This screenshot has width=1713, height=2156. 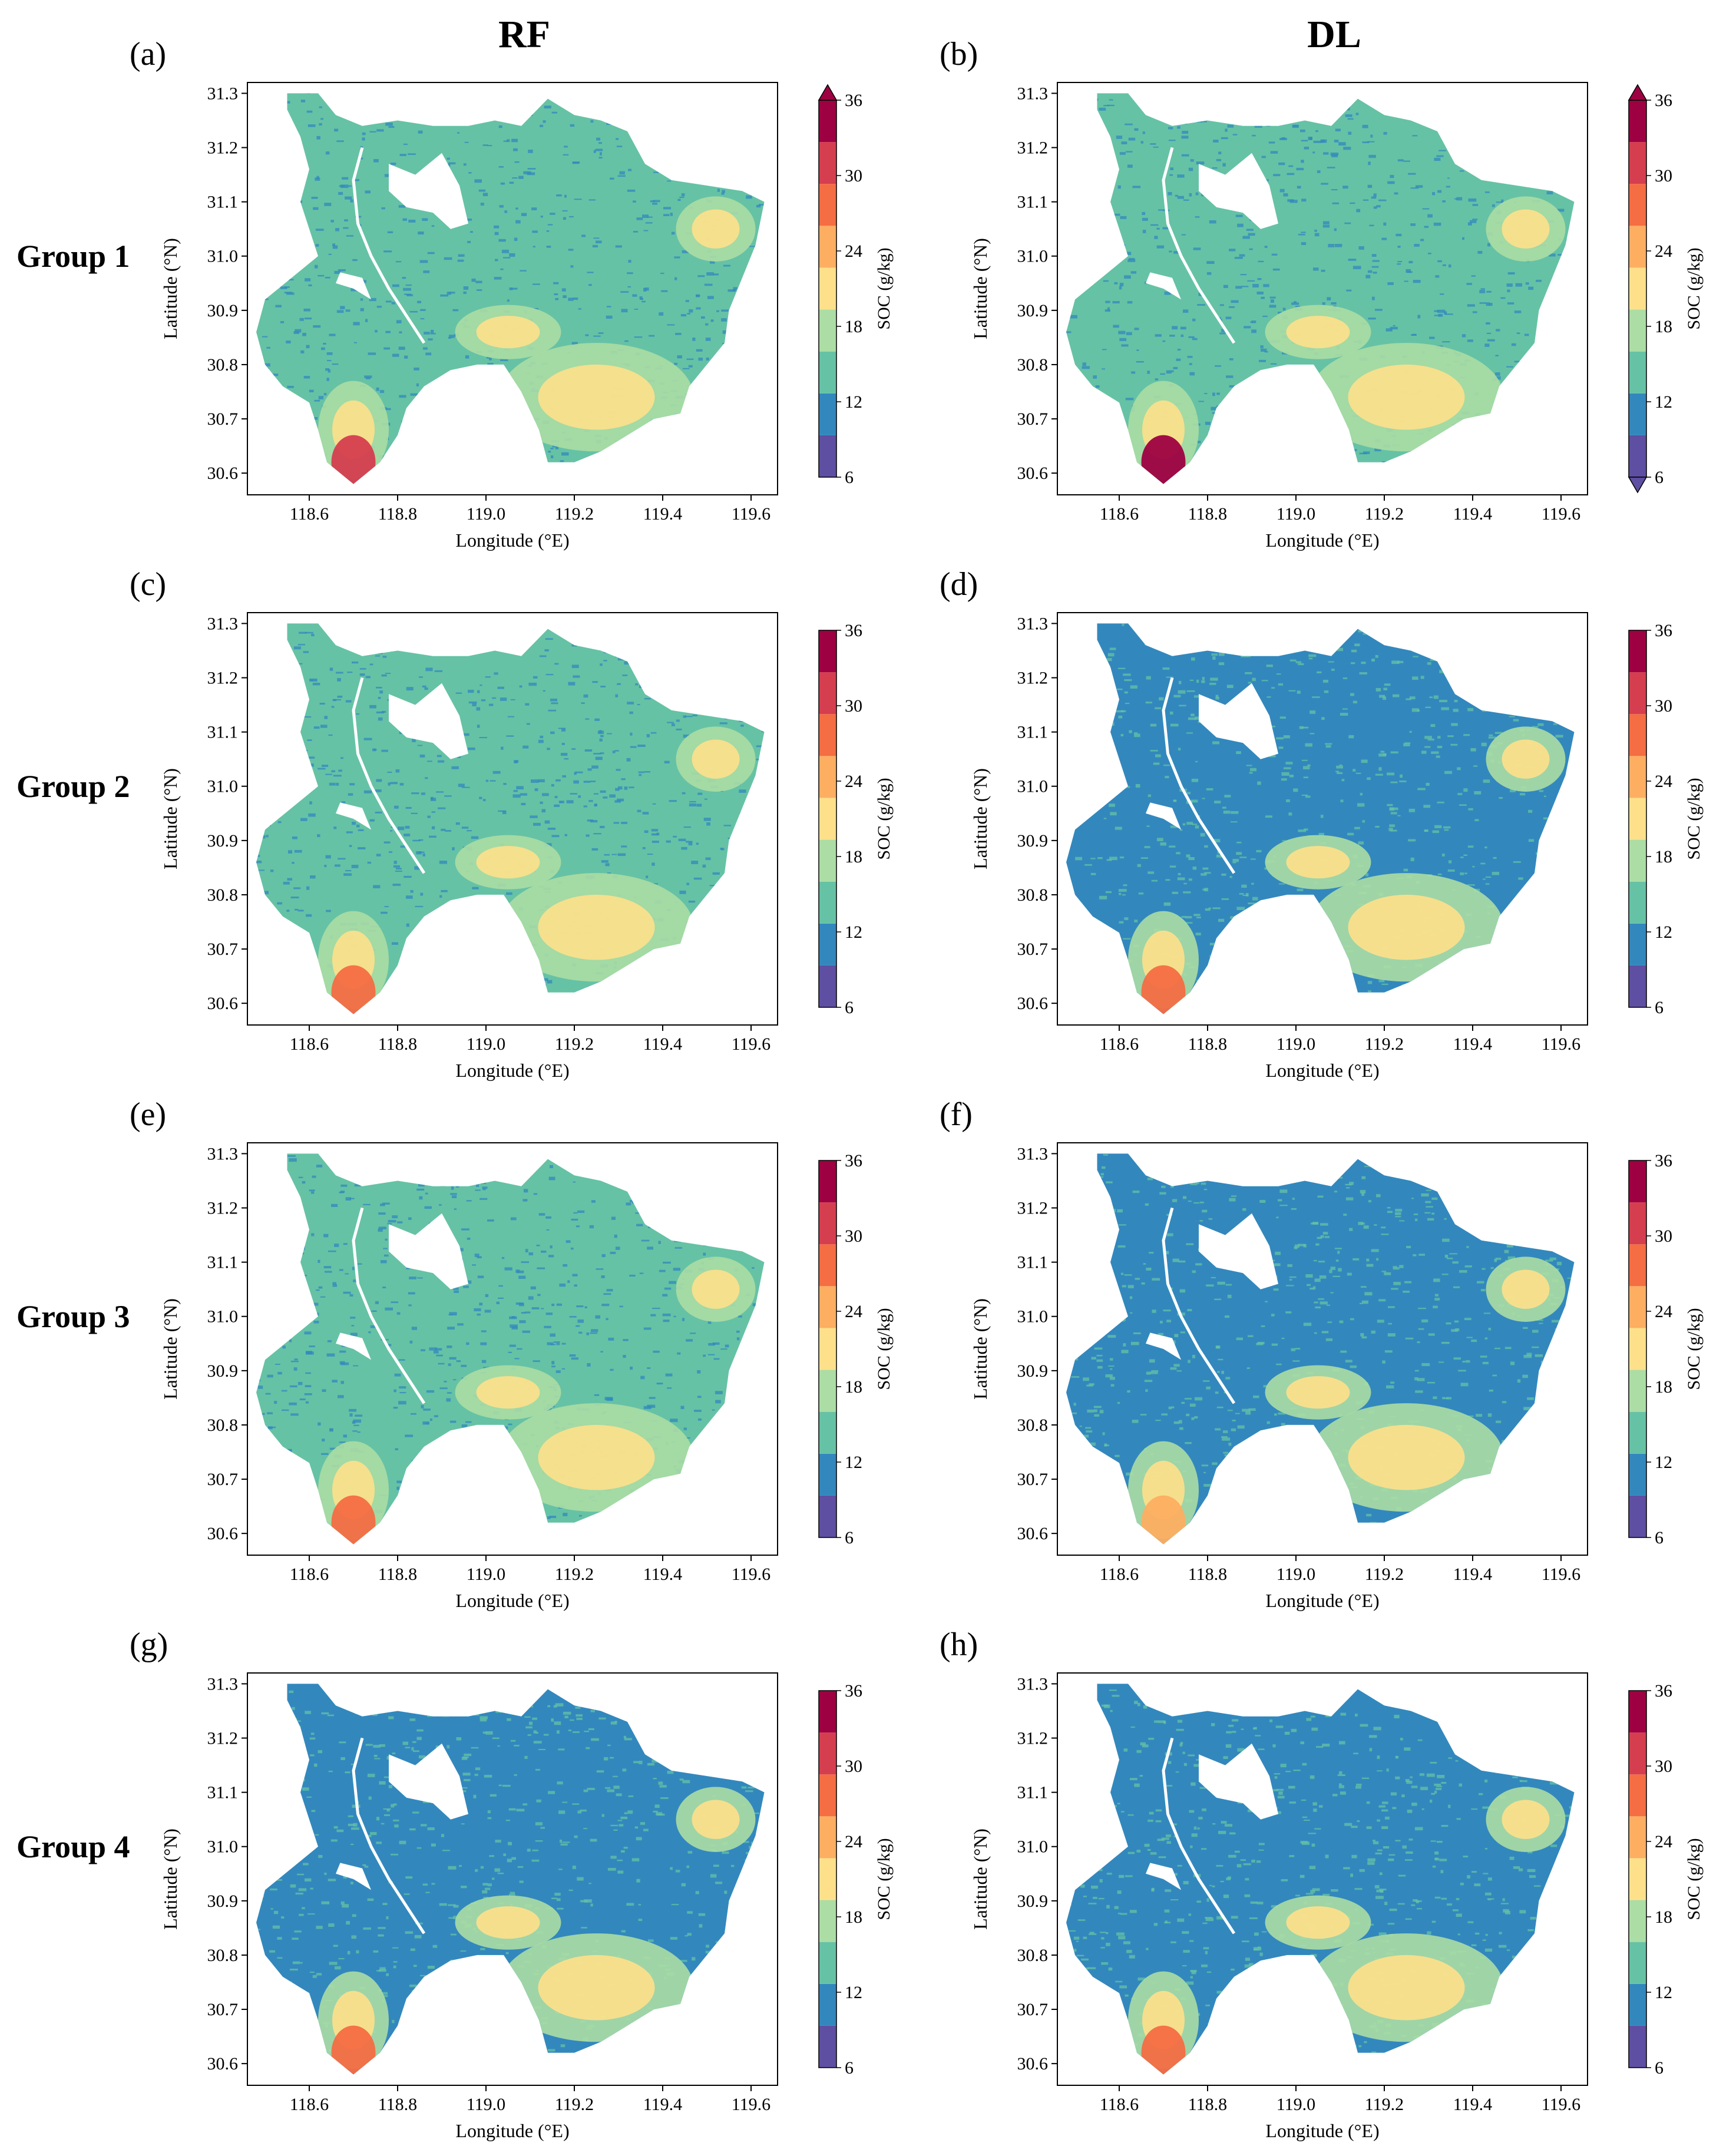 What do you see at coordinates (959, 54) in the screenshot?
I see `panel-label-b: (b)` at bounding box center [959, 54].